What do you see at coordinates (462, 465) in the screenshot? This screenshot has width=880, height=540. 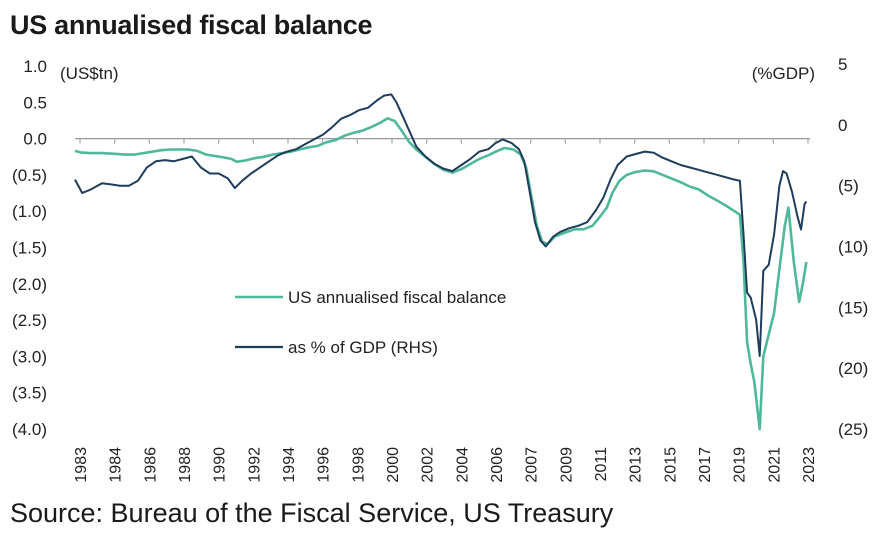 I see `x-tick-label: 2004` at bounding box center [462, 465].